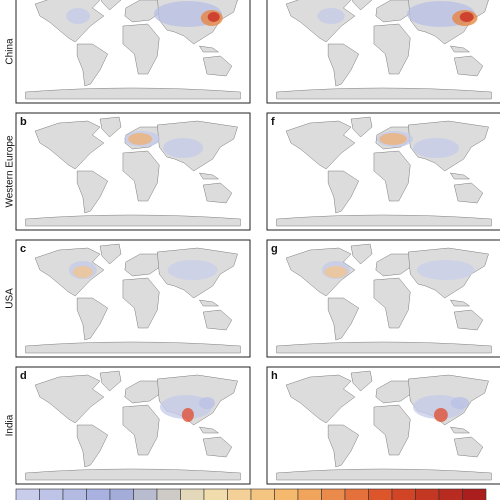 Image resolution: width=500 pixels, height=500 pixels. Describe the element at coordinates (273, 122) in the screenshot. I see `panel-letter: f` at that location.